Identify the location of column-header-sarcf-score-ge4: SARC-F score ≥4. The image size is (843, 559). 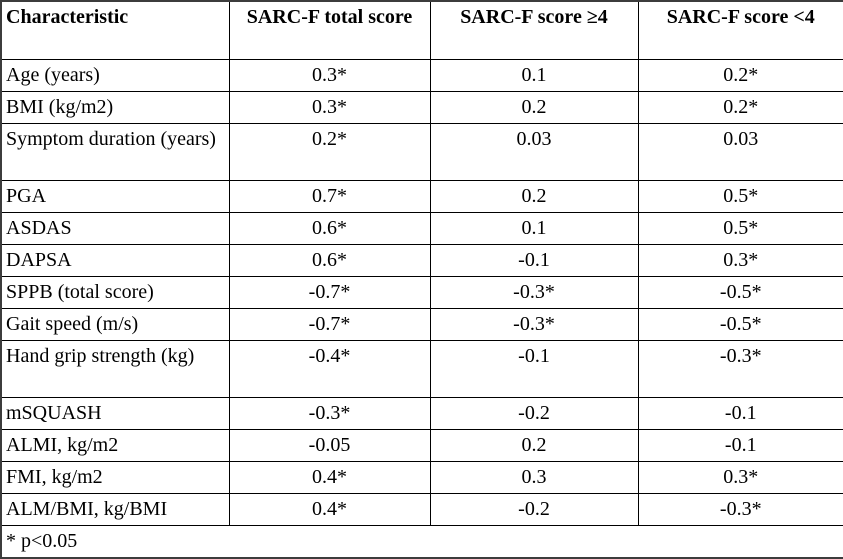
(534, 30).